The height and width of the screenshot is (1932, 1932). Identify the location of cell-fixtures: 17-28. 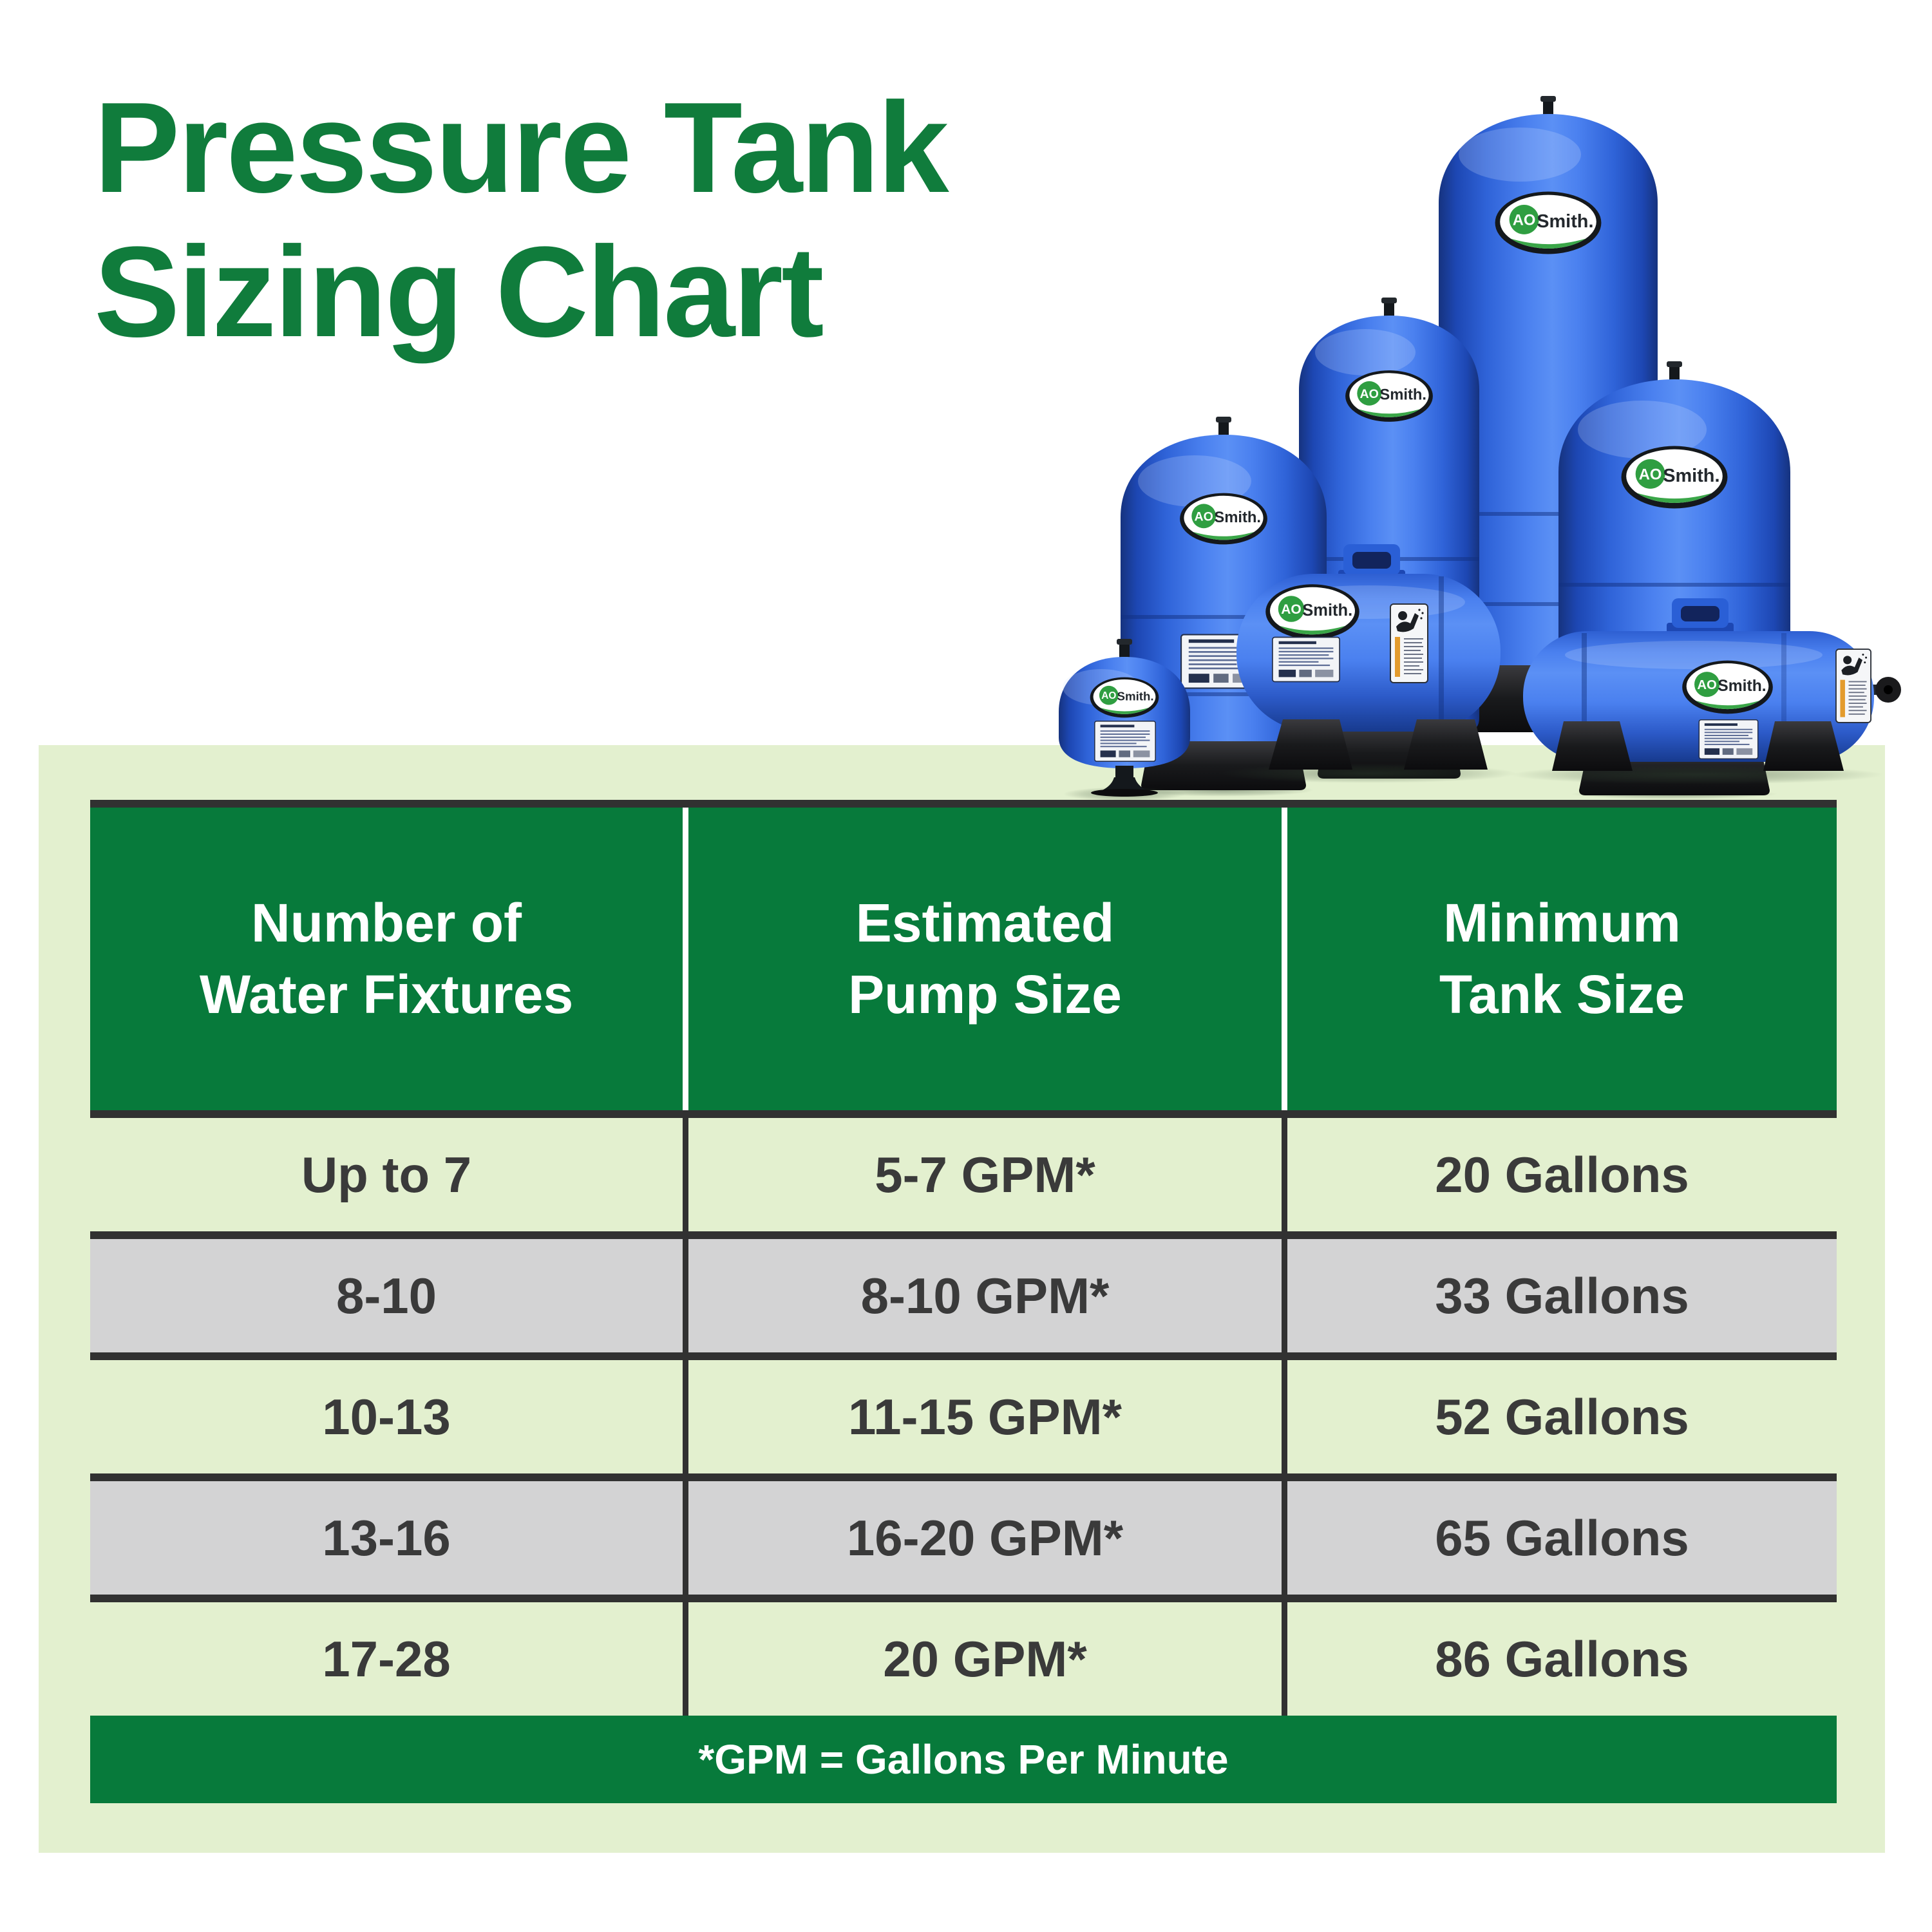
(386, 1659).